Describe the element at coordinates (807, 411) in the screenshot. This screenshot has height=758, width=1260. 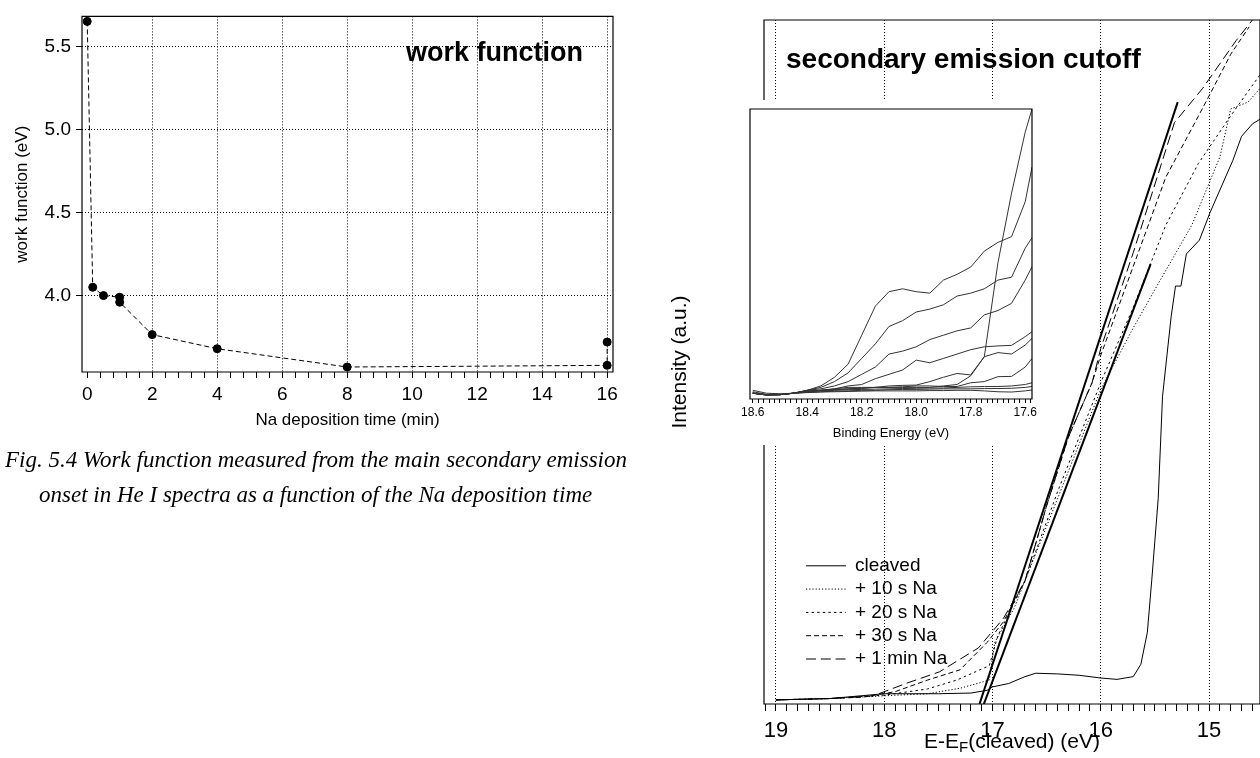
I see `x-tick-label: 18.4` at that location.